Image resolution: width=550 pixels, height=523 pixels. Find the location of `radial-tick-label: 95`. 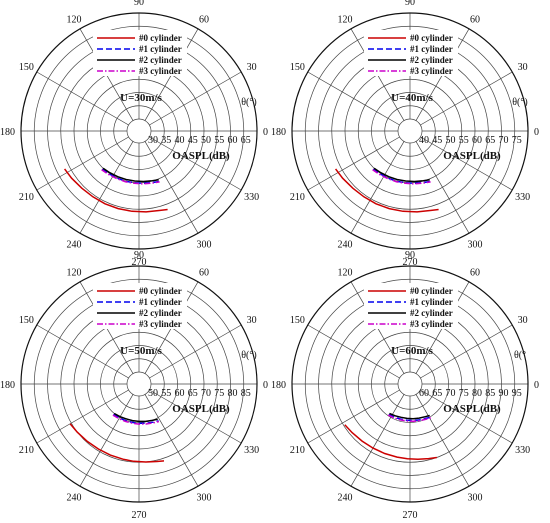

radial-tick-label: 95 is located at coordinates (517, 393).